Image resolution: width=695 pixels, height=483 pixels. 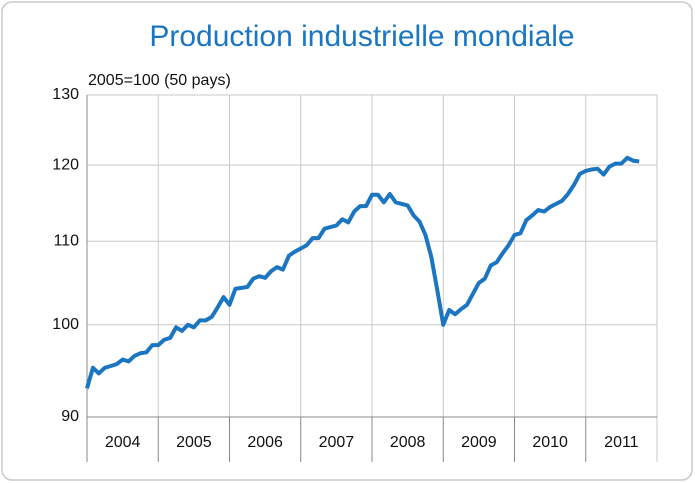 What do you see at coordinates (159, 80) in the screenshot?
I see `chart-subtitle: 2005=100 (50 pays)` at bounding box center [159, 80].